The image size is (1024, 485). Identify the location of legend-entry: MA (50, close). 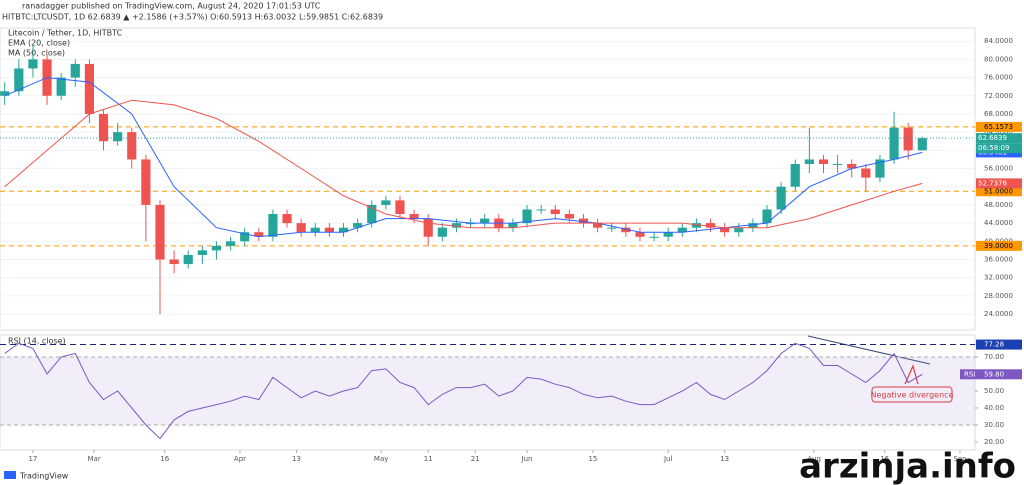
(36, 53).